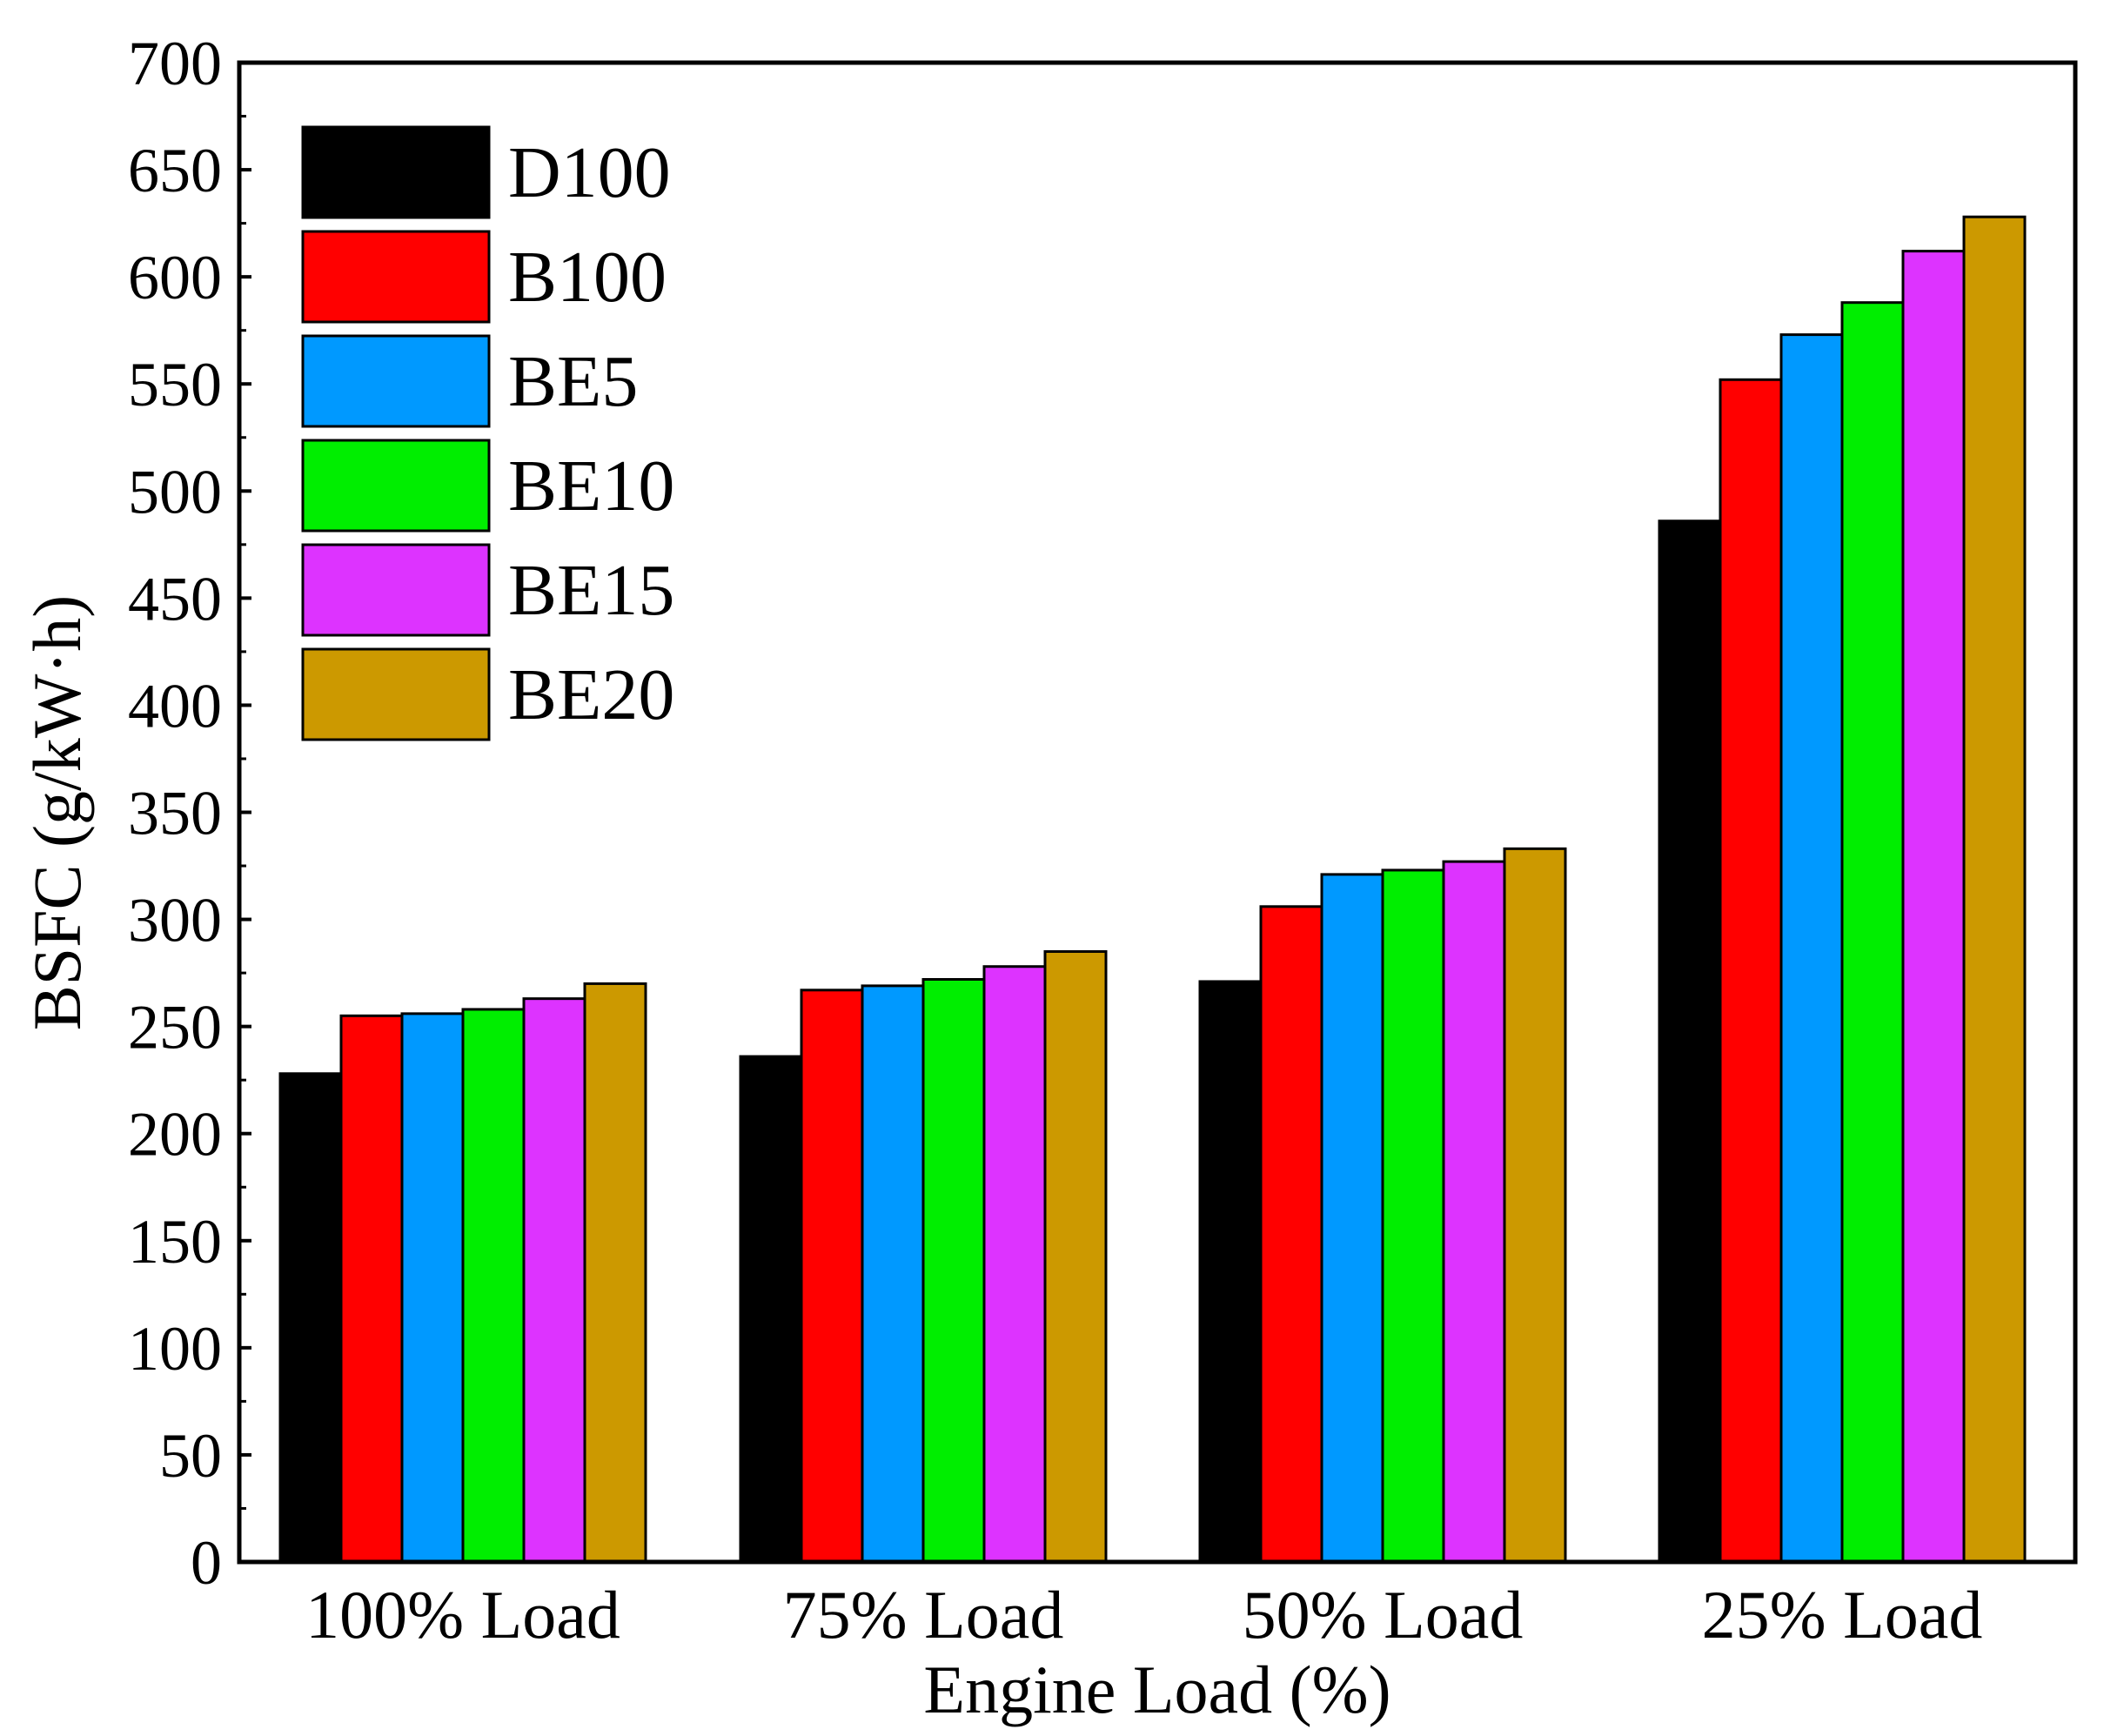 The width and height of the screenshot is (2104, 1736). Describe the element at coordinates (1842, 1615) in the screenshot. I see `x-category-label: 25% Load` at that location.